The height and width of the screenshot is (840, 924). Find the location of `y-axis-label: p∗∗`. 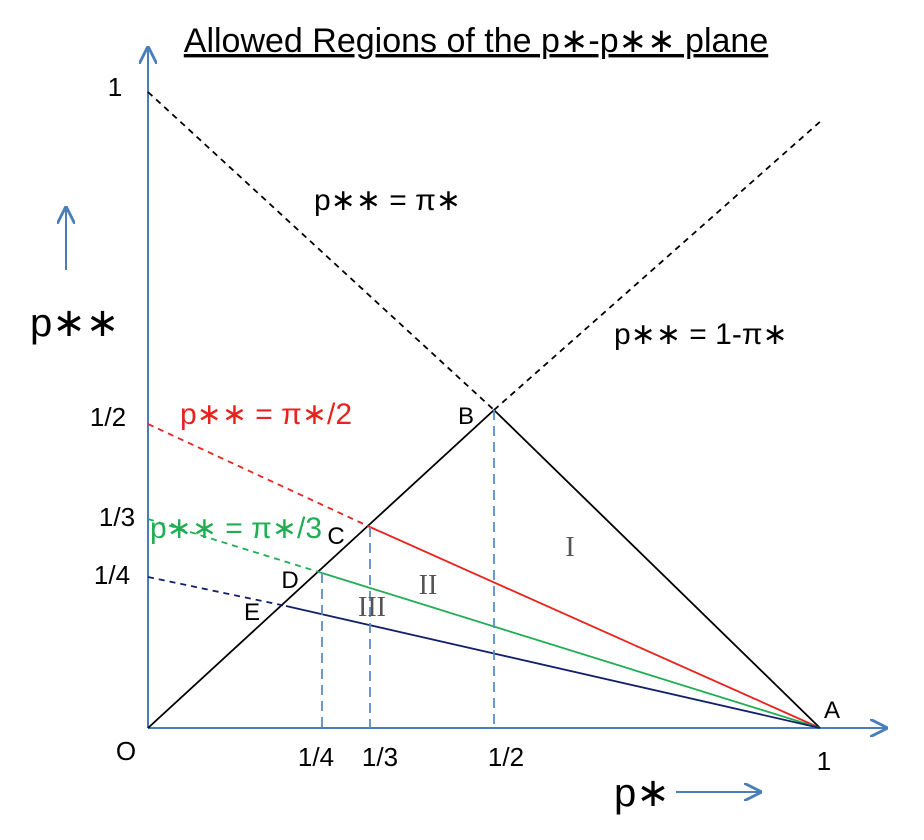

y-axis-label: p∗∗ is located at coordinates (74, 323).